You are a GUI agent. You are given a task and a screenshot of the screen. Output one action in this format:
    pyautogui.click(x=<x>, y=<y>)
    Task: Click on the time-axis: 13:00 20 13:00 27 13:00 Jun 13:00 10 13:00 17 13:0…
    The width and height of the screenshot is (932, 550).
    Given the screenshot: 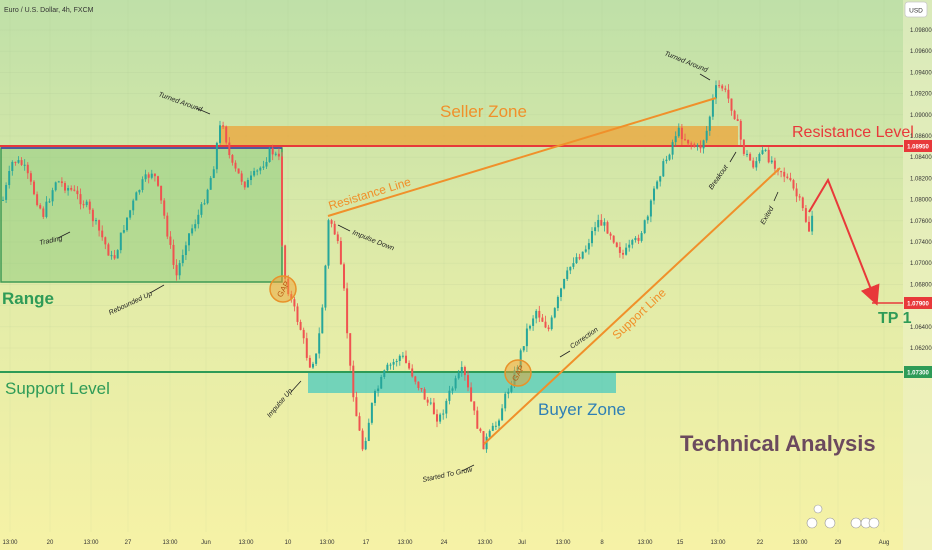 What is the action you would take?
    pyautogui.click(x=445, y=543)
    